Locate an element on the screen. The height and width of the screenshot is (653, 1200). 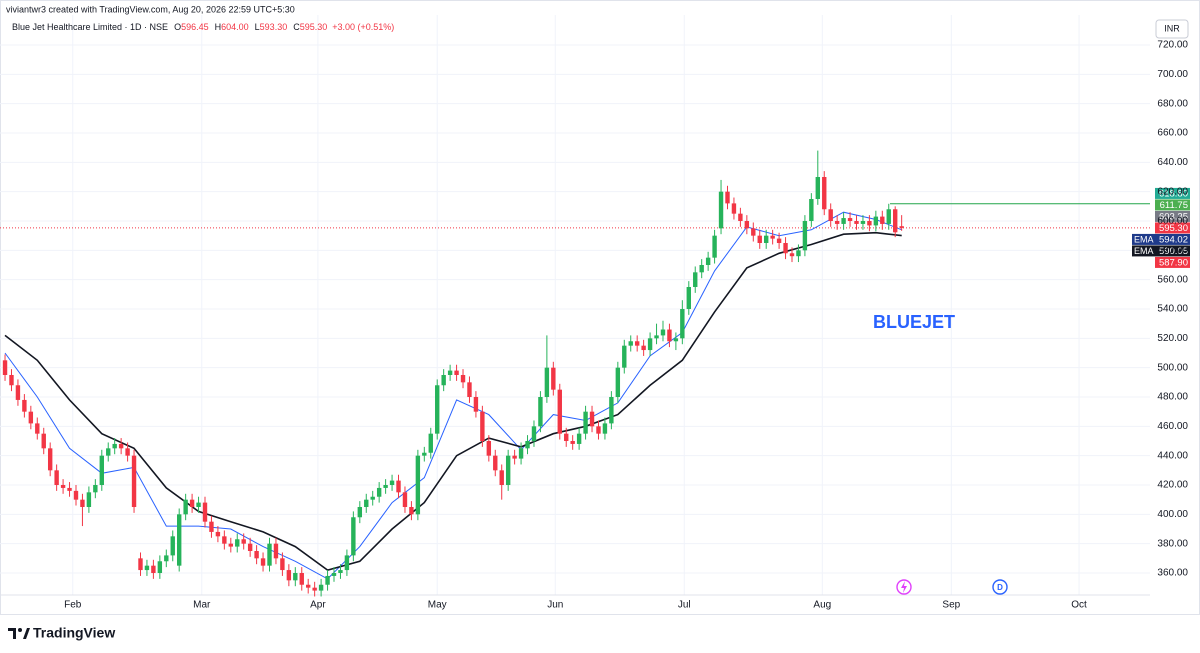
y-tick-label: 400.00 is located at coordinates (1172, 514).